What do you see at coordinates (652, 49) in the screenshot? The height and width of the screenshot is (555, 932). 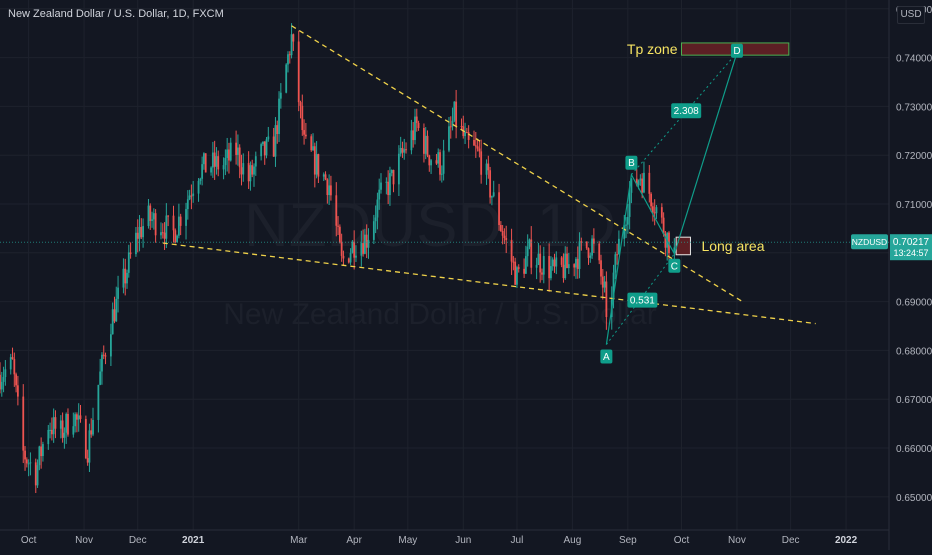 I see `tp-zone-label: Tp zone` at bounding box center [652, 49].